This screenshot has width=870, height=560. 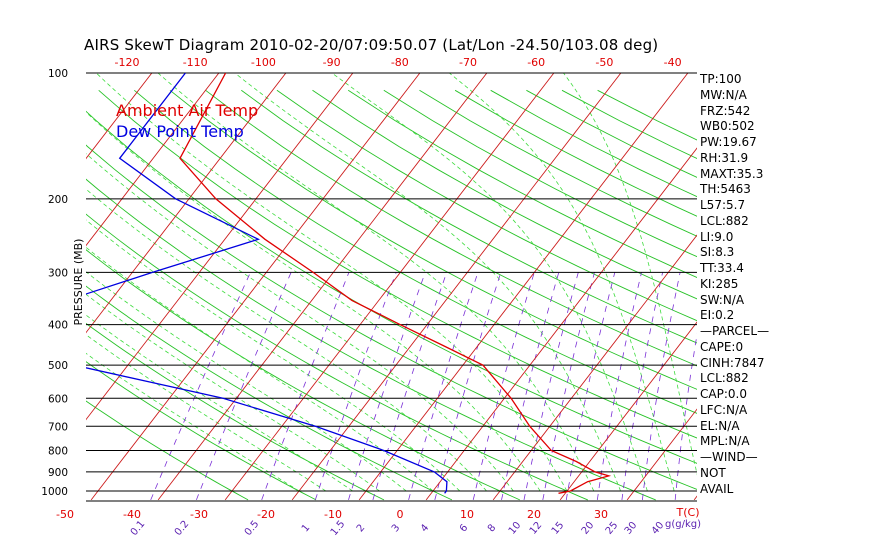 What do you see at coordinates (492, 528) in the screenshot?
I see `mixing-ratio-tick-label: 8` at bounding box center [492, 528].